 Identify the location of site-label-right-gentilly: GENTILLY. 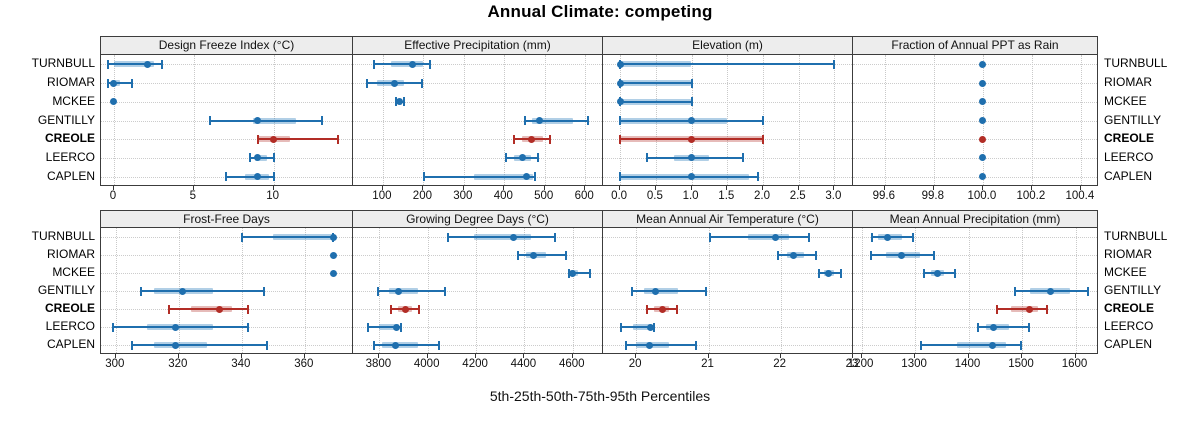
(1133, 290).